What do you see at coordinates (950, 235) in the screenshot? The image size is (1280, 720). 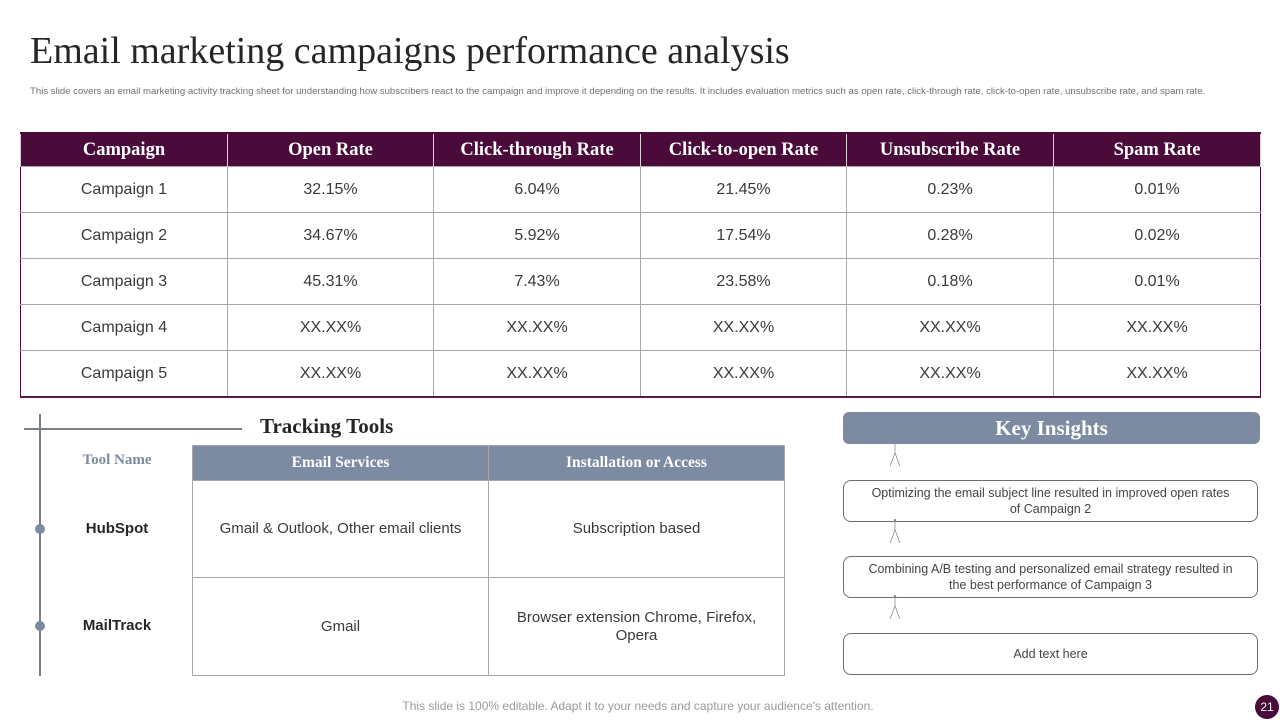 I see `cell-unsubscribe-rate: 0.28%` at bounding box center [950, 235].